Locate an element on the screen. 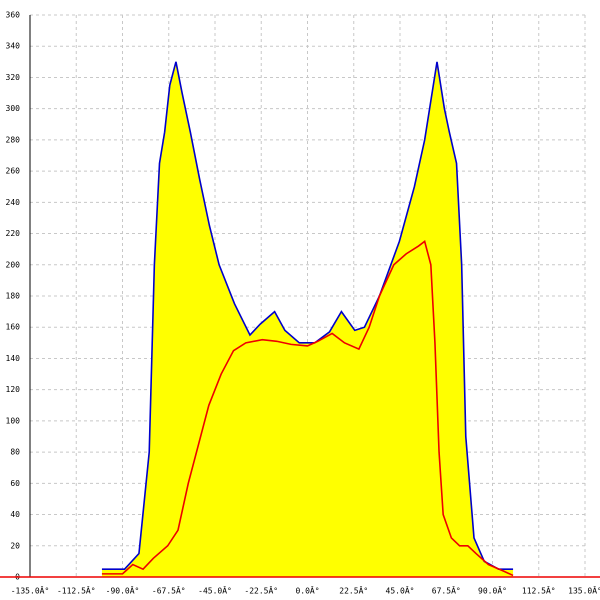  x-tick-label: 135.0Â° is located at coordinates (584, 590).